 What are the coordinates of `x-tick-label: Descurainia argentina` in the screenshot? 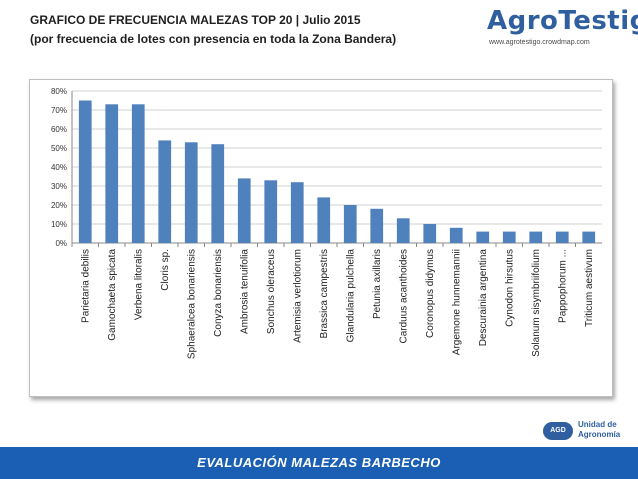 It's located at (483, 298).